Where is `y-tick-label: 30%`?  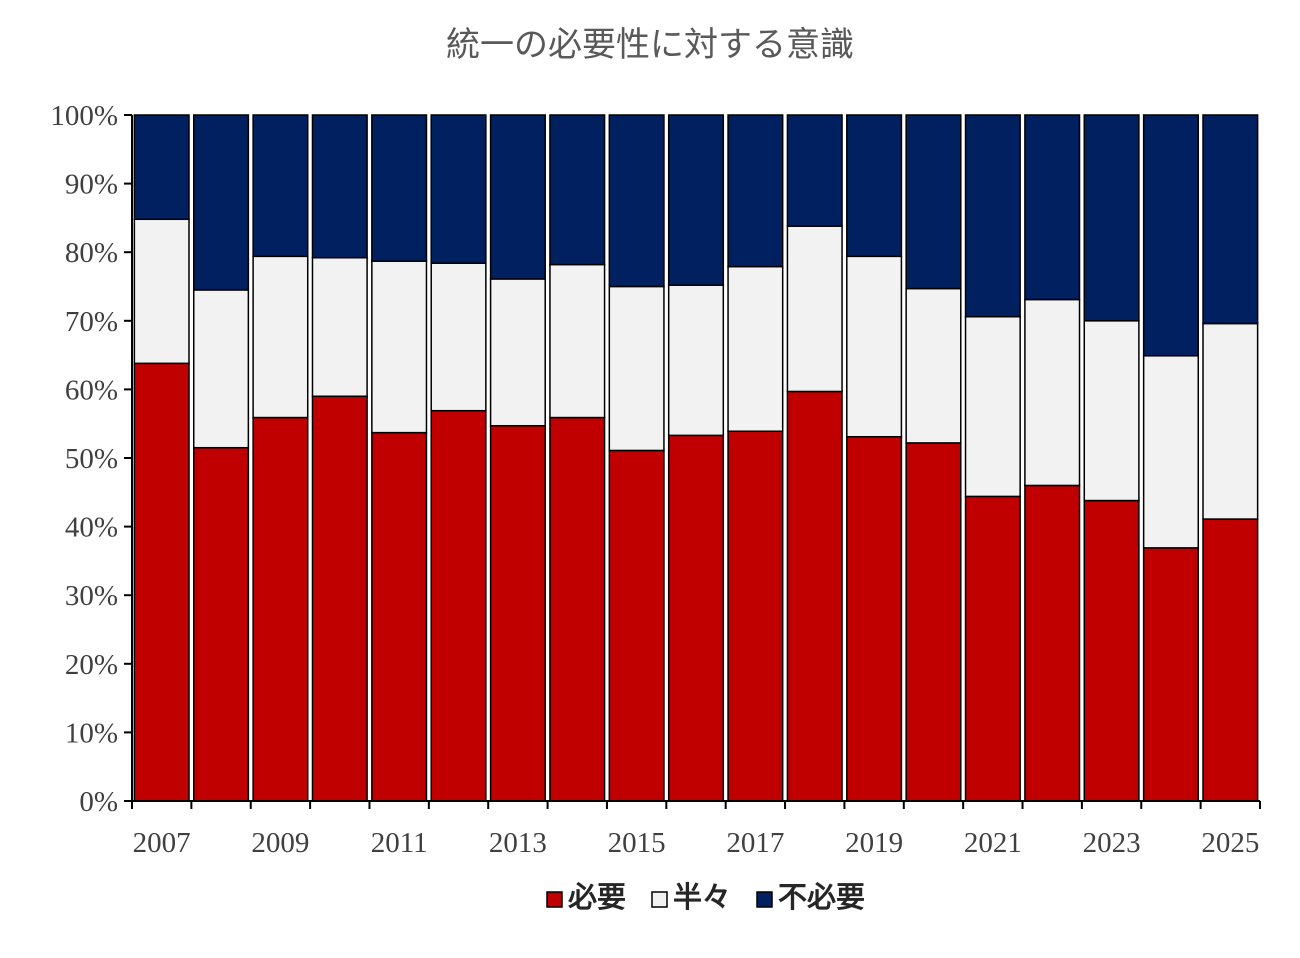 y-tick-label: 30% is located at coordinates (91, 596).